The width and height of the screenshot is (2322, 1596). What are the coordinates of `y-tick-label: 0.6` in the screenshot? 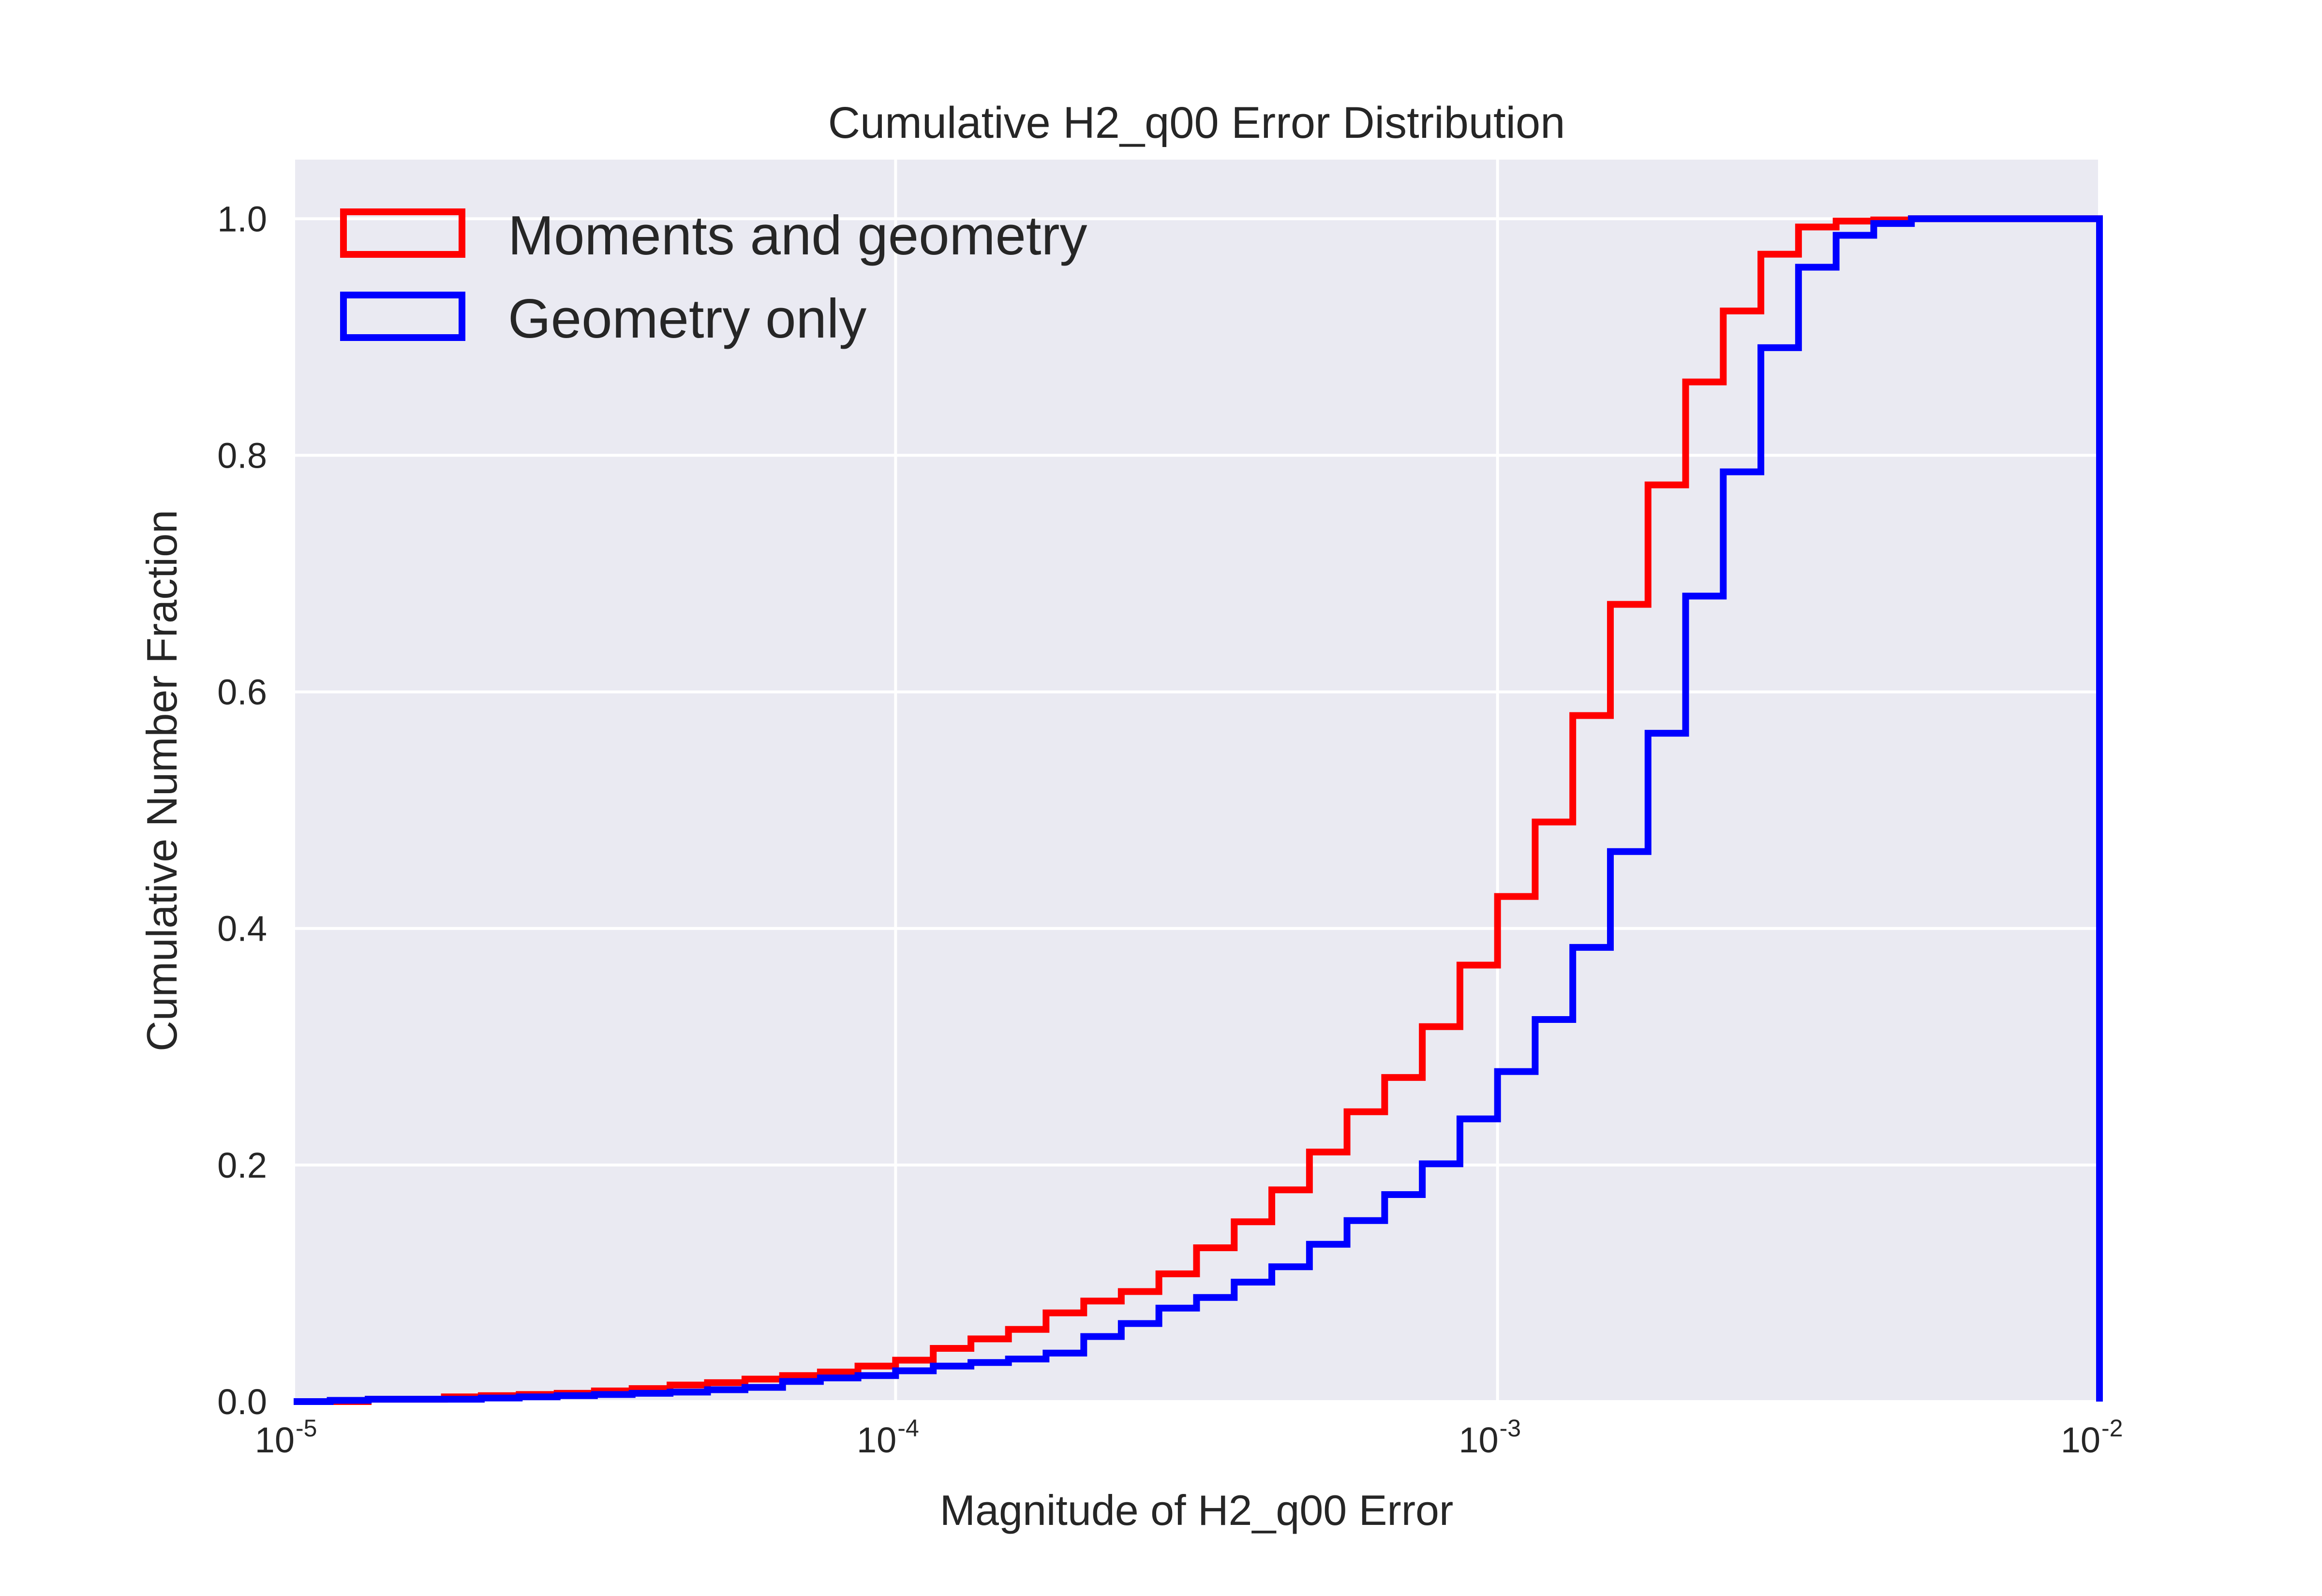 It's located at (242, 692).